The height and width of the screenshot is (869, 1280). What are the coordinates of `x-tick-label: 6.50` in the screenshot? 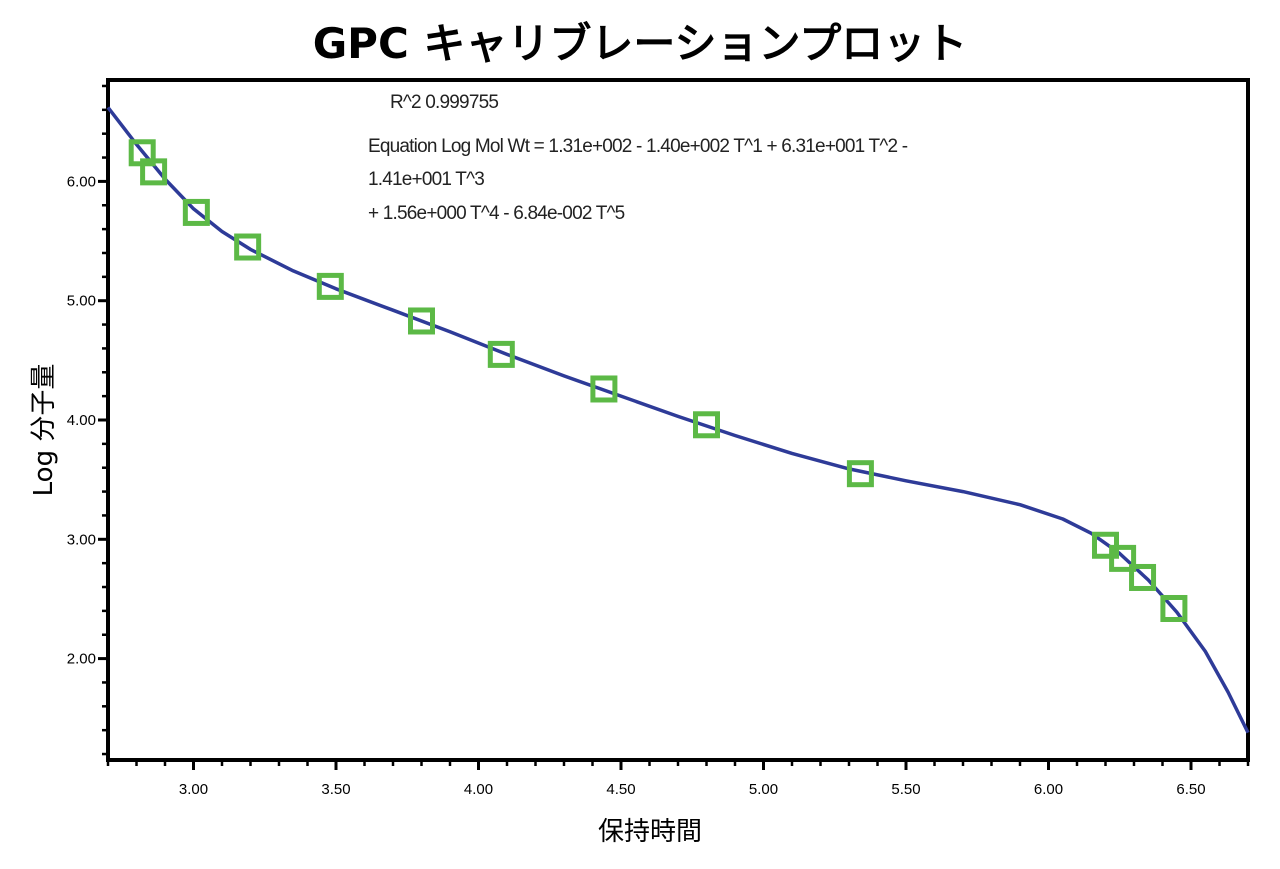 It's located at (1190, 789).